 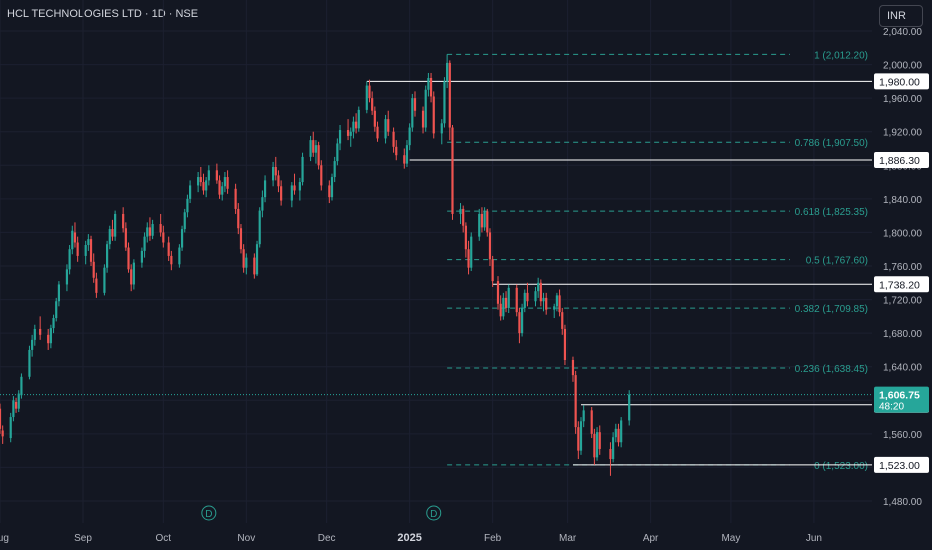 I want to click on time-axis-label: Feb, so click(x=493, y=538).